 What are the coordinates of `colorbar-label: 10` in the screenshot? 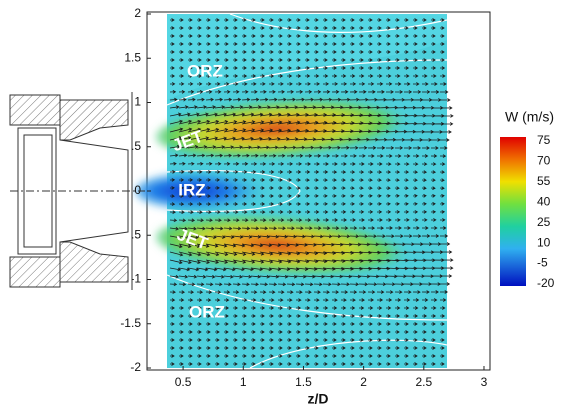 It's located at (544, 242).